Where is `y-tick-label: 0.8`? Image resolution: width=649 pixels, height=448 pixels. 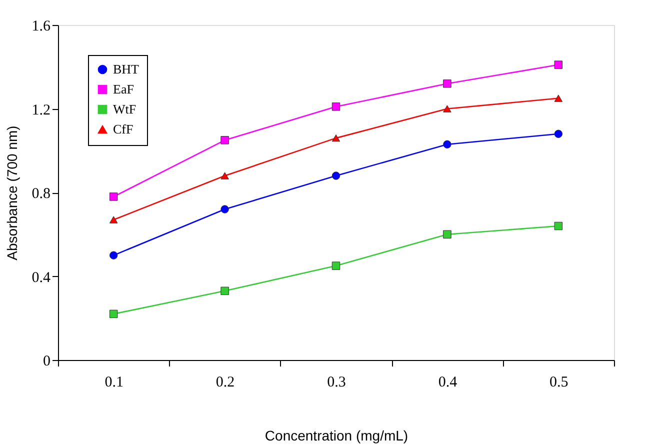
y-tick-label: 0.8 is located at coordinates (41, 194).